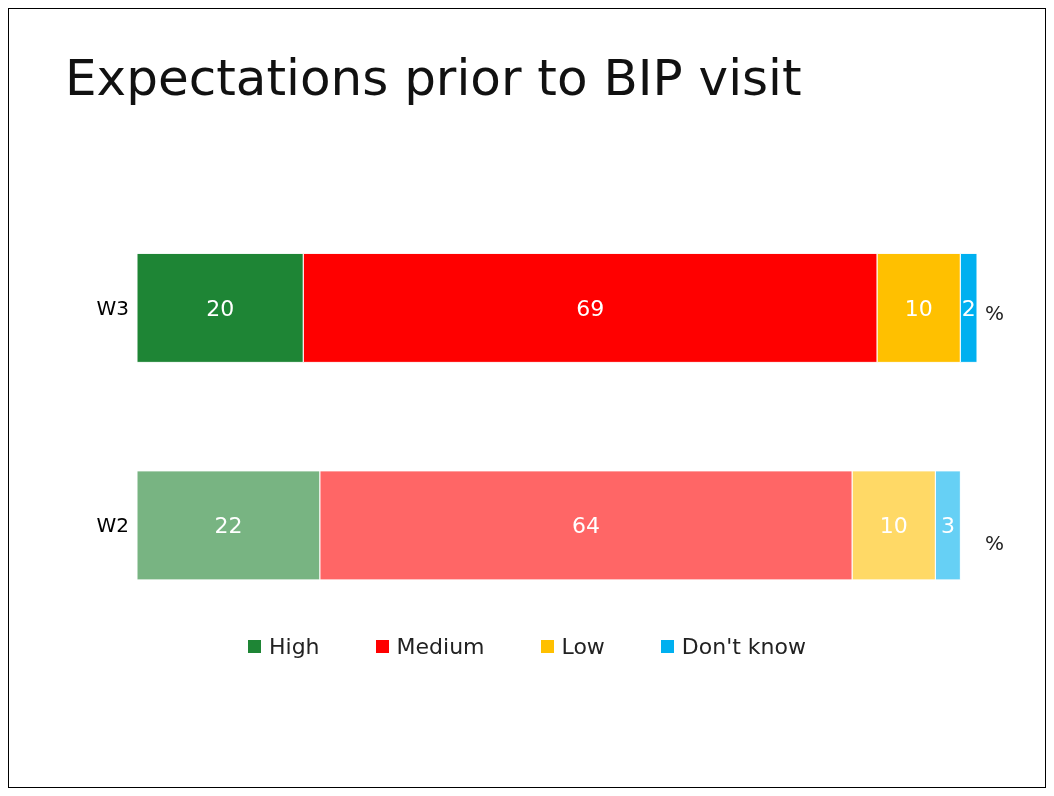  I want to click on data-label: 64, so click(586, 526).